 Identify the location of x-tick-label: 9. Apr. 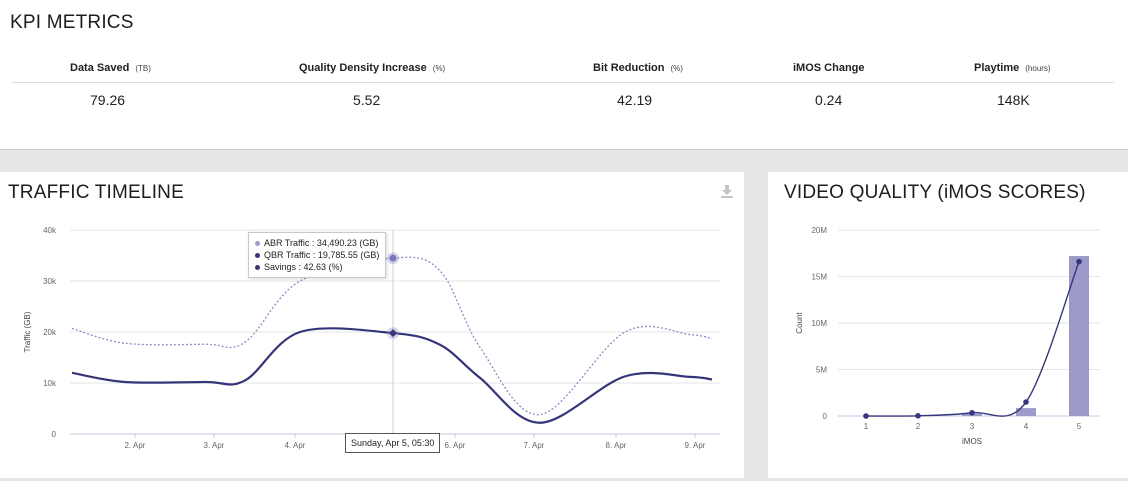
(695, 445).